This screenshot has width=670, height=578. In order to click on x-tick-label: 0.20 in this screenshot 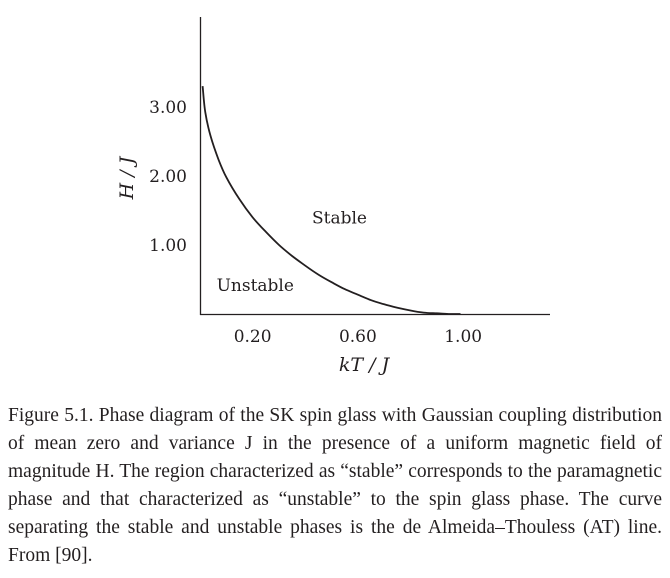, I will do `click(253, 337)`.